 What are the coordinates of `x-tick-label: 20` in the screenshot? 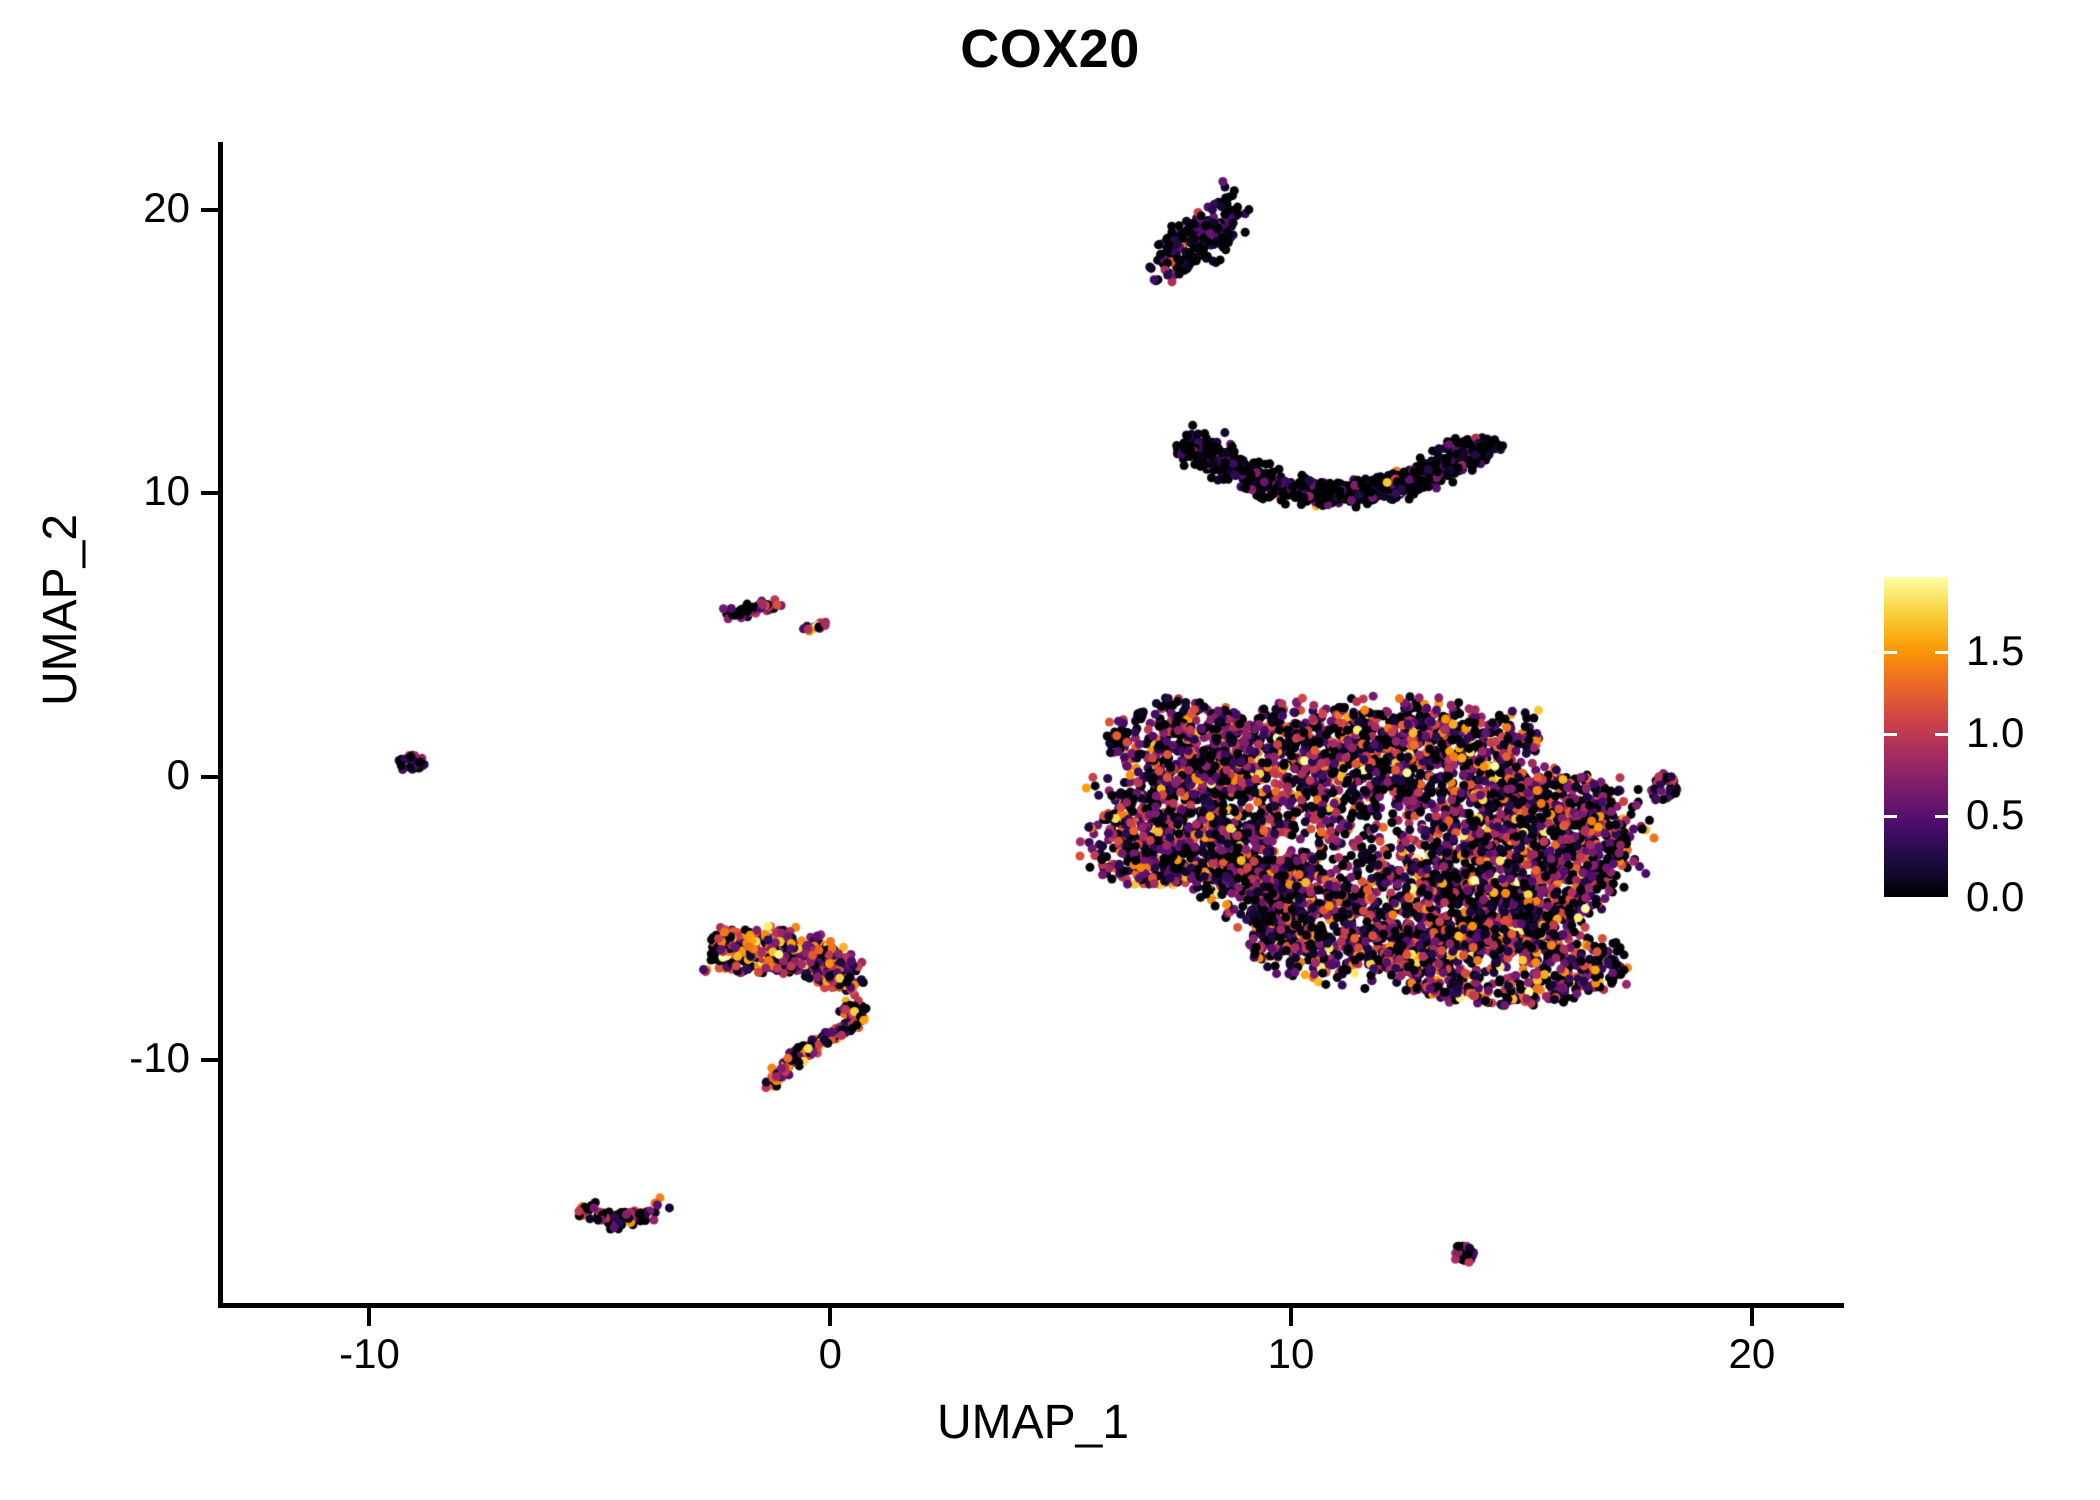 It's located at (1752, 1353).